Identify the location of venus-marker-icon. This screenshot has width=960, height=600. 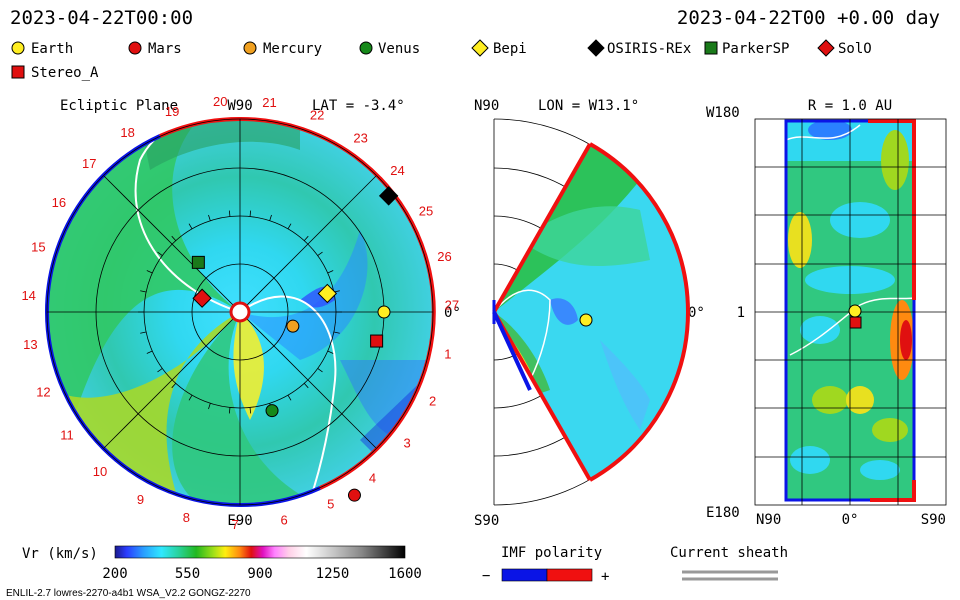
(366, 48).